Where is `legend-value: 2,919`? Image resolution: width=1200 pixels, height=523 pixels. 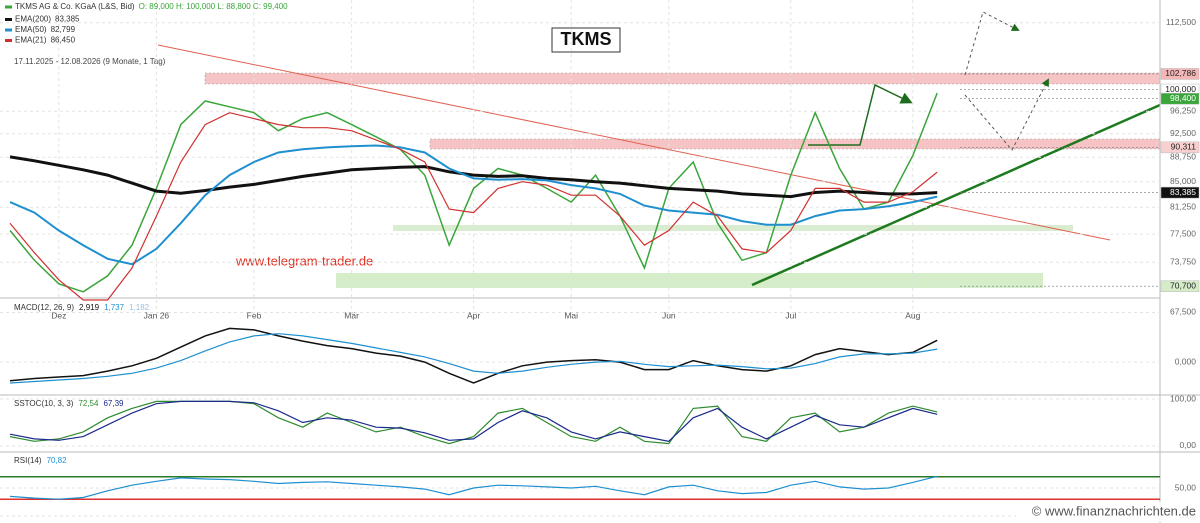
legend-value: 2,919 is located at coordinates (89, 307).